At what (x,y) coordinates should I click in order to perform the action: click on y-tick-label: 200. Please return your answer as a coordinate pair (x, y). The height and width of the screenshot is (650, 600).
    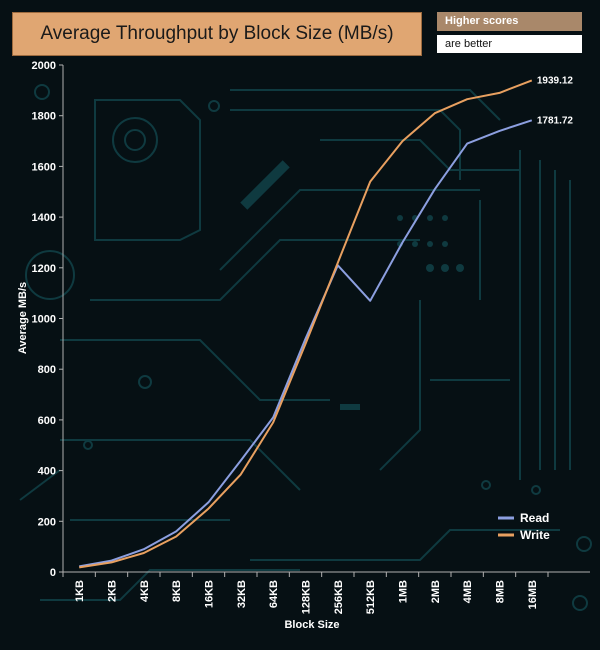
    Looking at the image, I should click on (47, 522).